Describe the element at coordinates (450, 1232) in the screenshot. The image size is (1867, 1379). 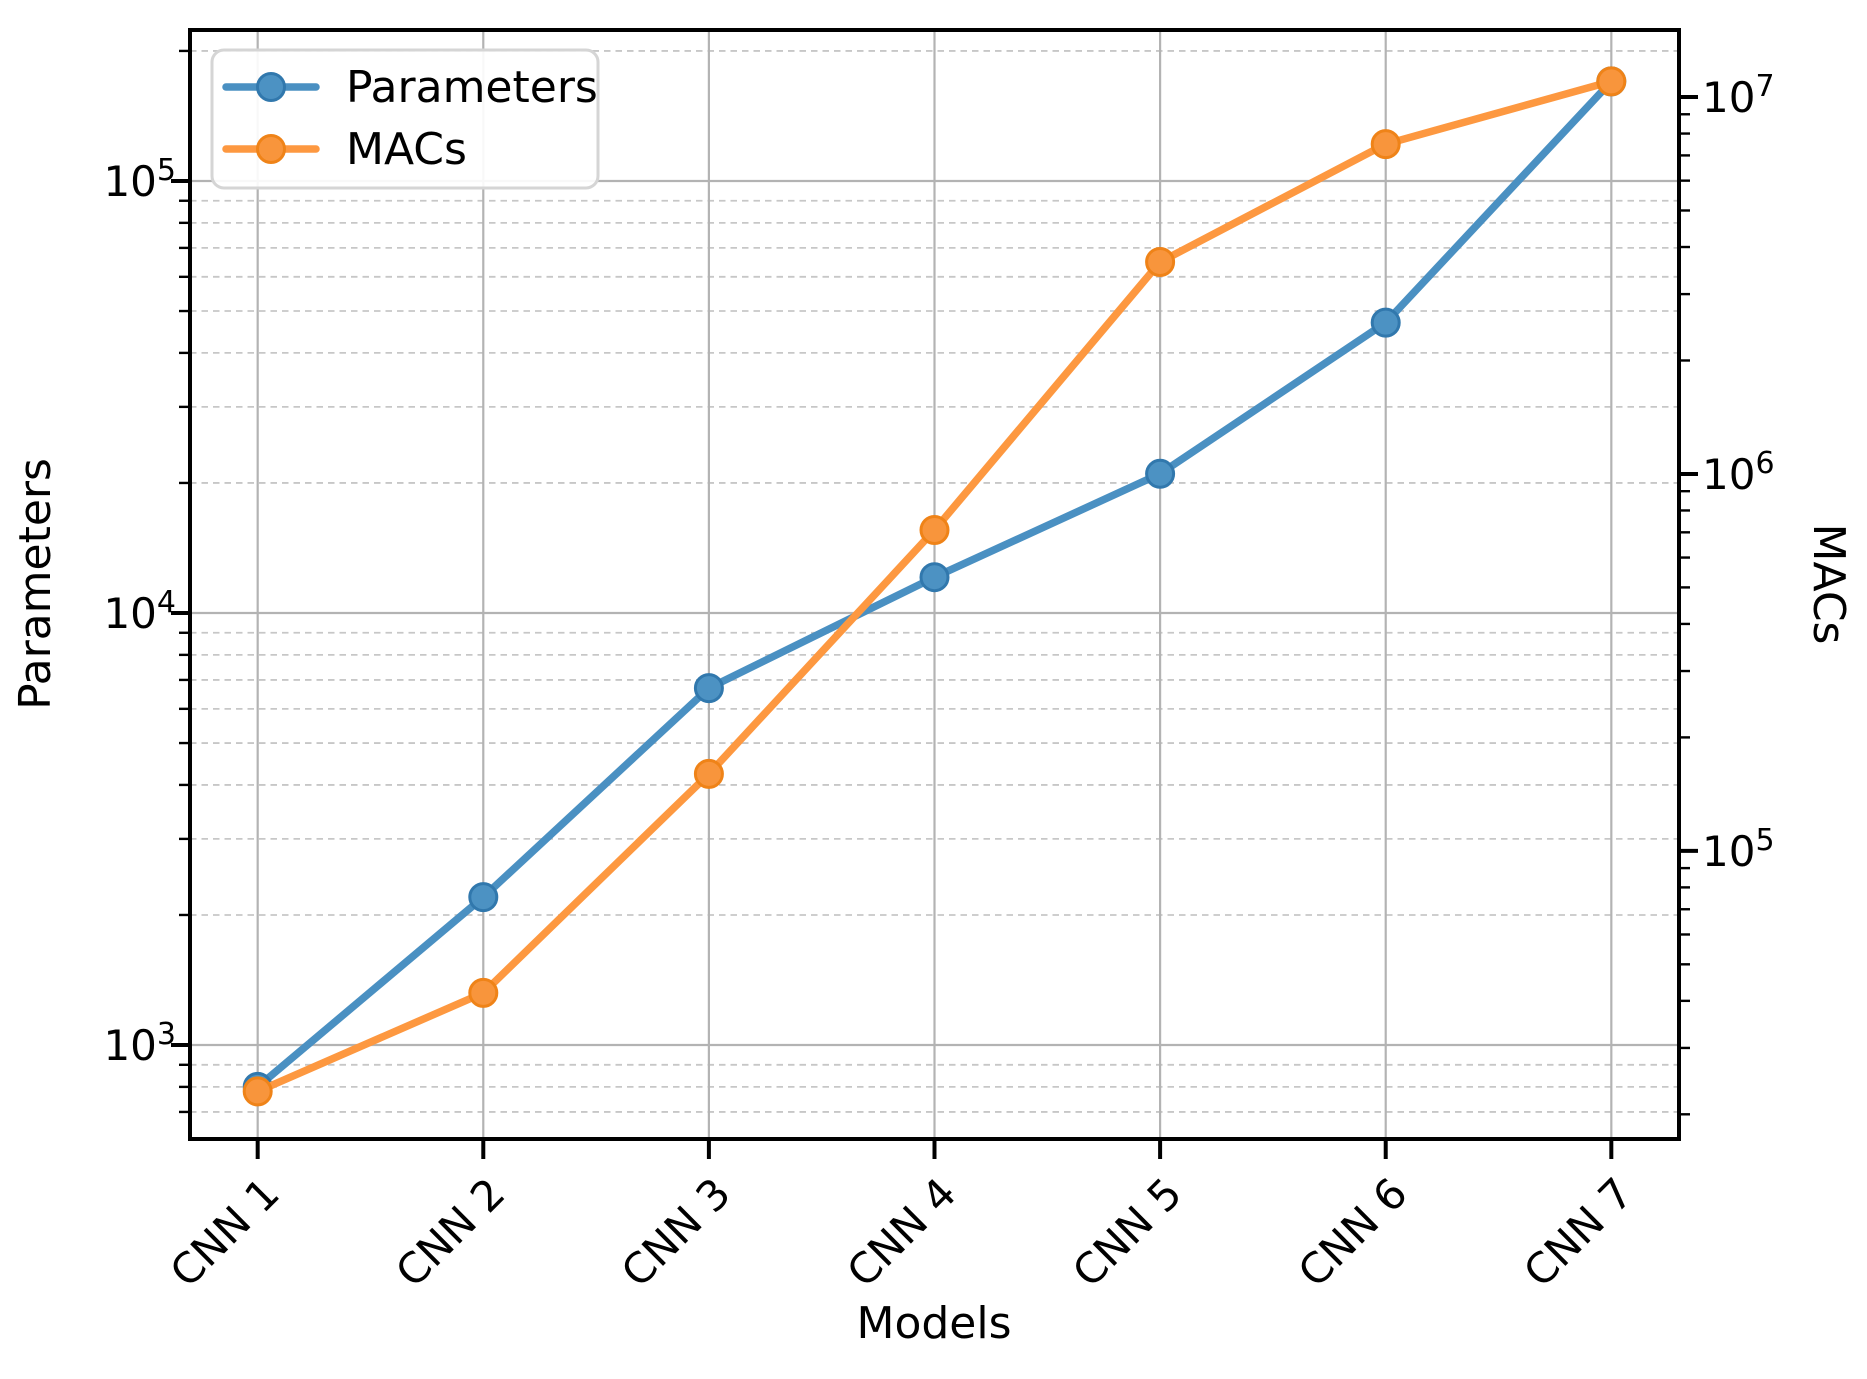
I see `x-tick-label: CNN 2` at that location.